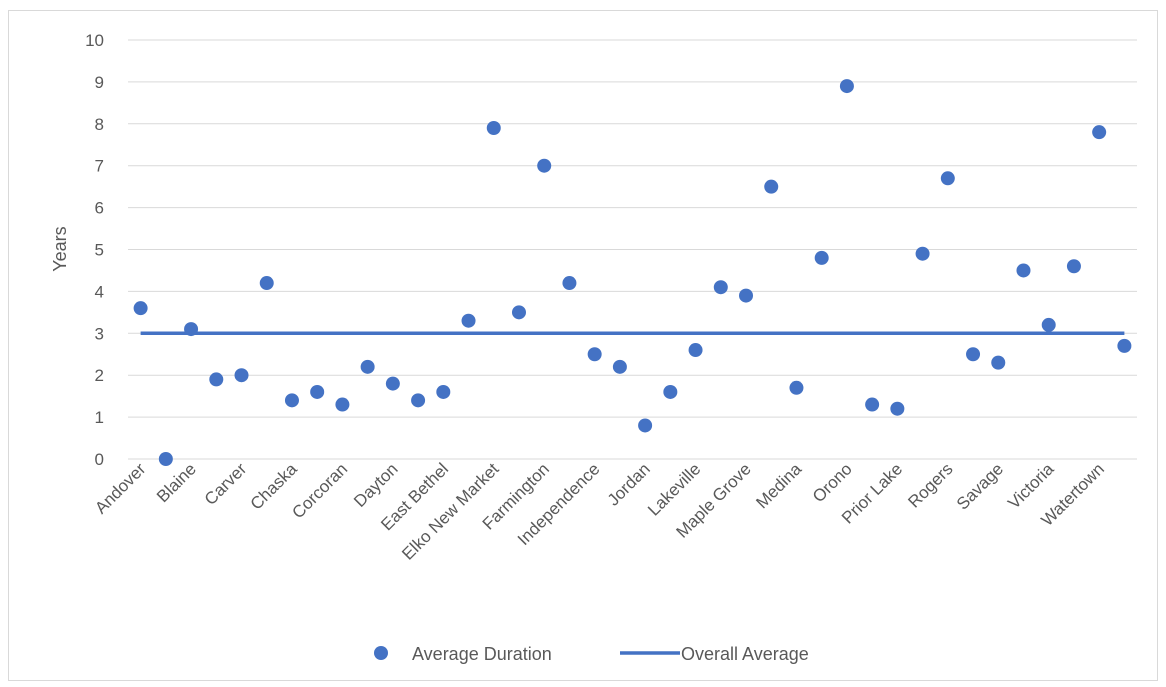  I want to click on x-tick-label: Corcoran, so click(319, 490).